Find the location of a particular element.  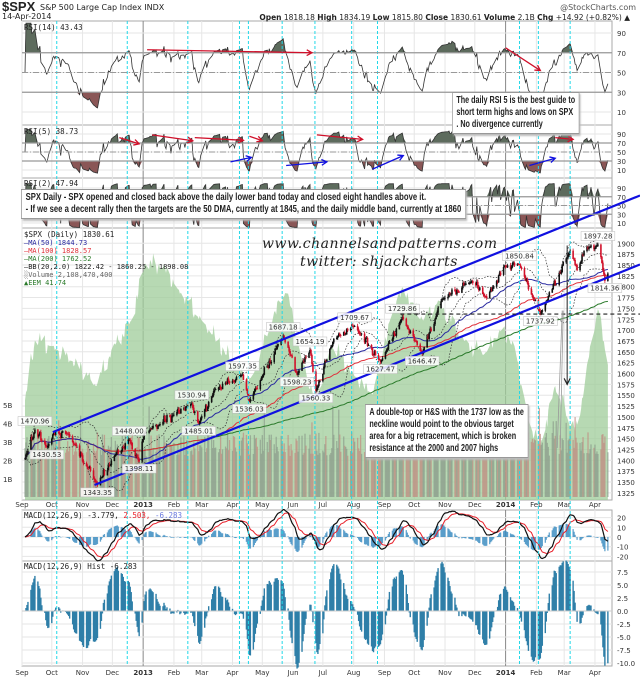

macd-line is located at coordinates (316, 535).